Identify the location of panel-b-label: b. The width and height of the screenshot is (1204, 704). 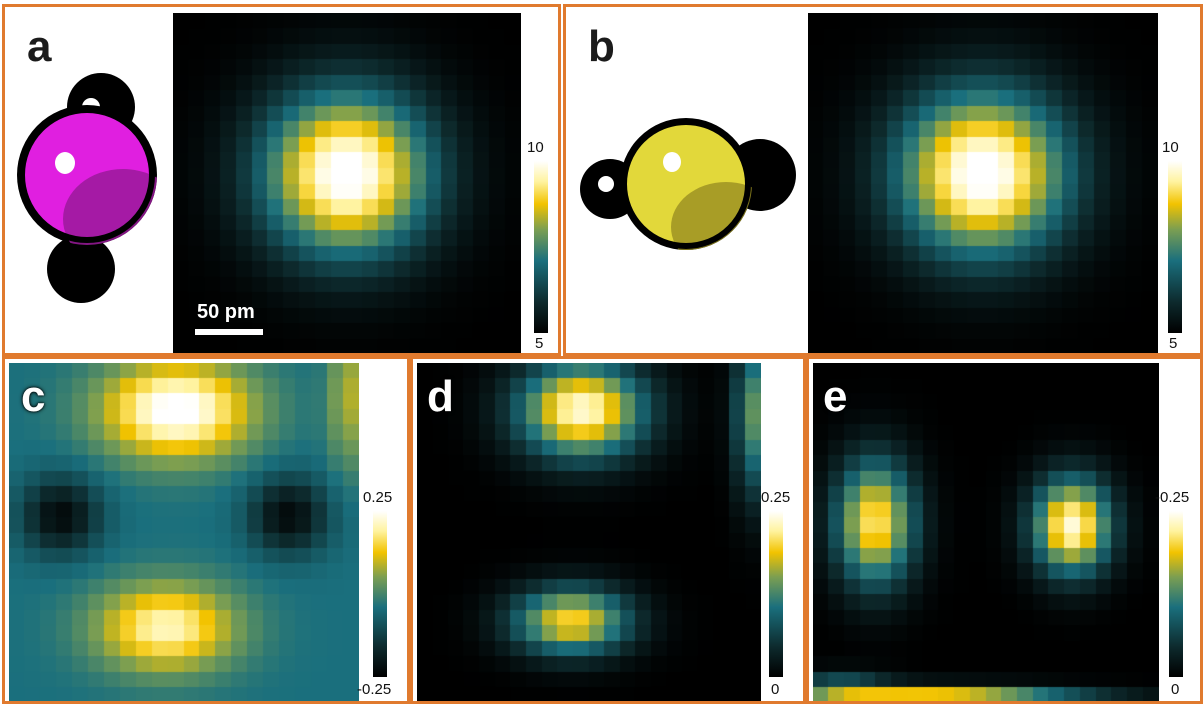
(601, 46).